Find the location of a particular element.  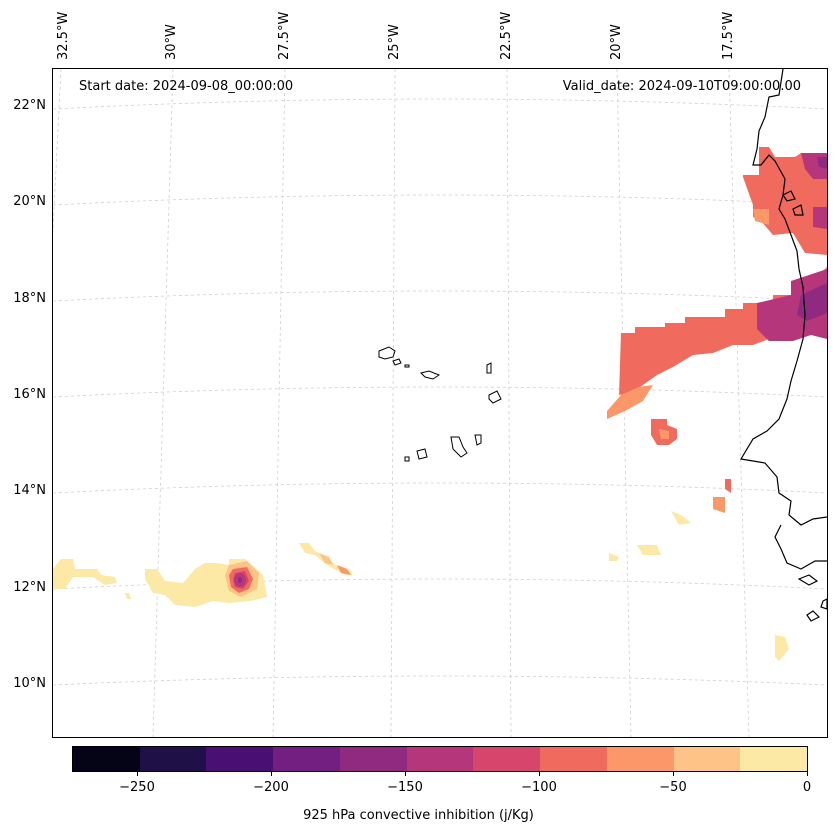

valid-date-label: Valid_date: 2024-09-10T09:00:00.00 is located at coordinates (681, 86).